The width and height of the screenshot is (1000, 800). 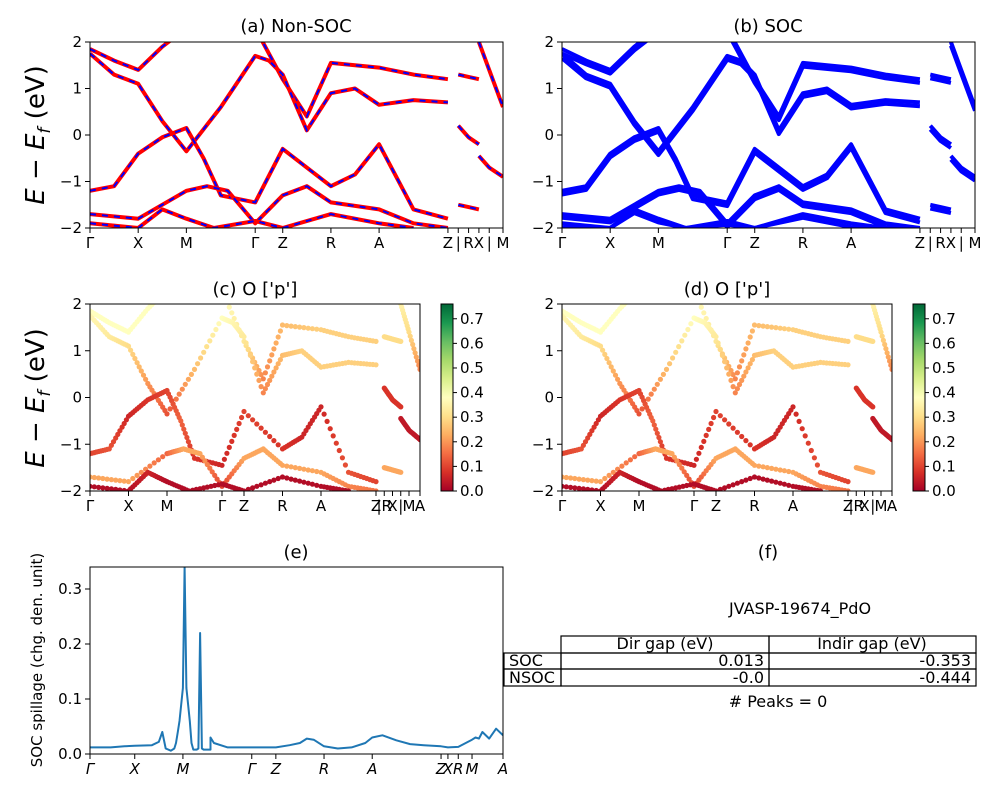 What do you see at coordinates (472, 491) in the screenshot?
I see `colorbar-label-c-0: 0.0` at bounding box center [472, 491].